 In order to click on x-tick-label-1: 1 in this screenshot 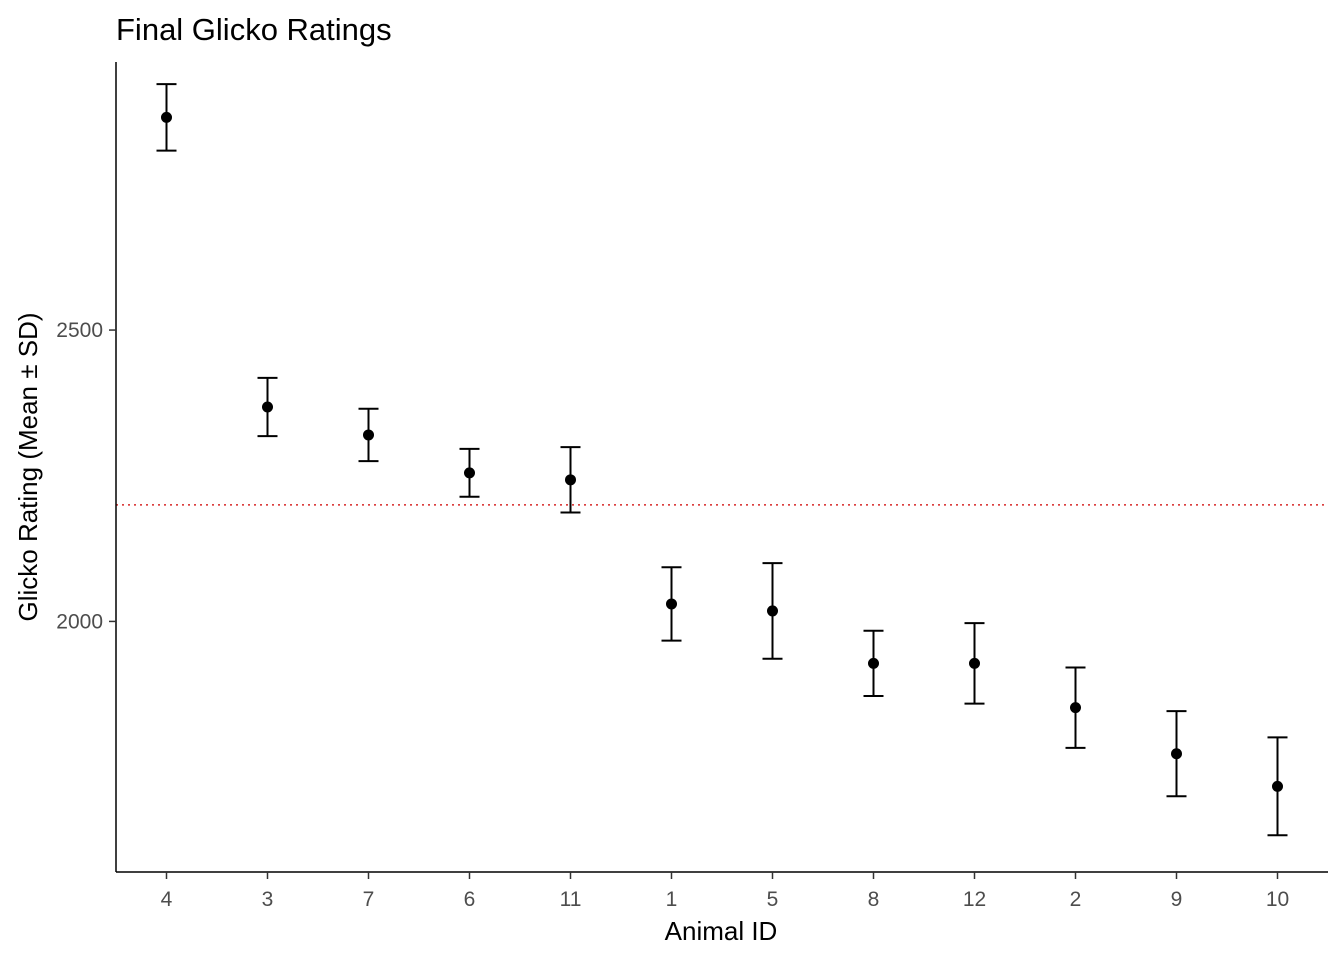, I will do `click(672, 899)`.